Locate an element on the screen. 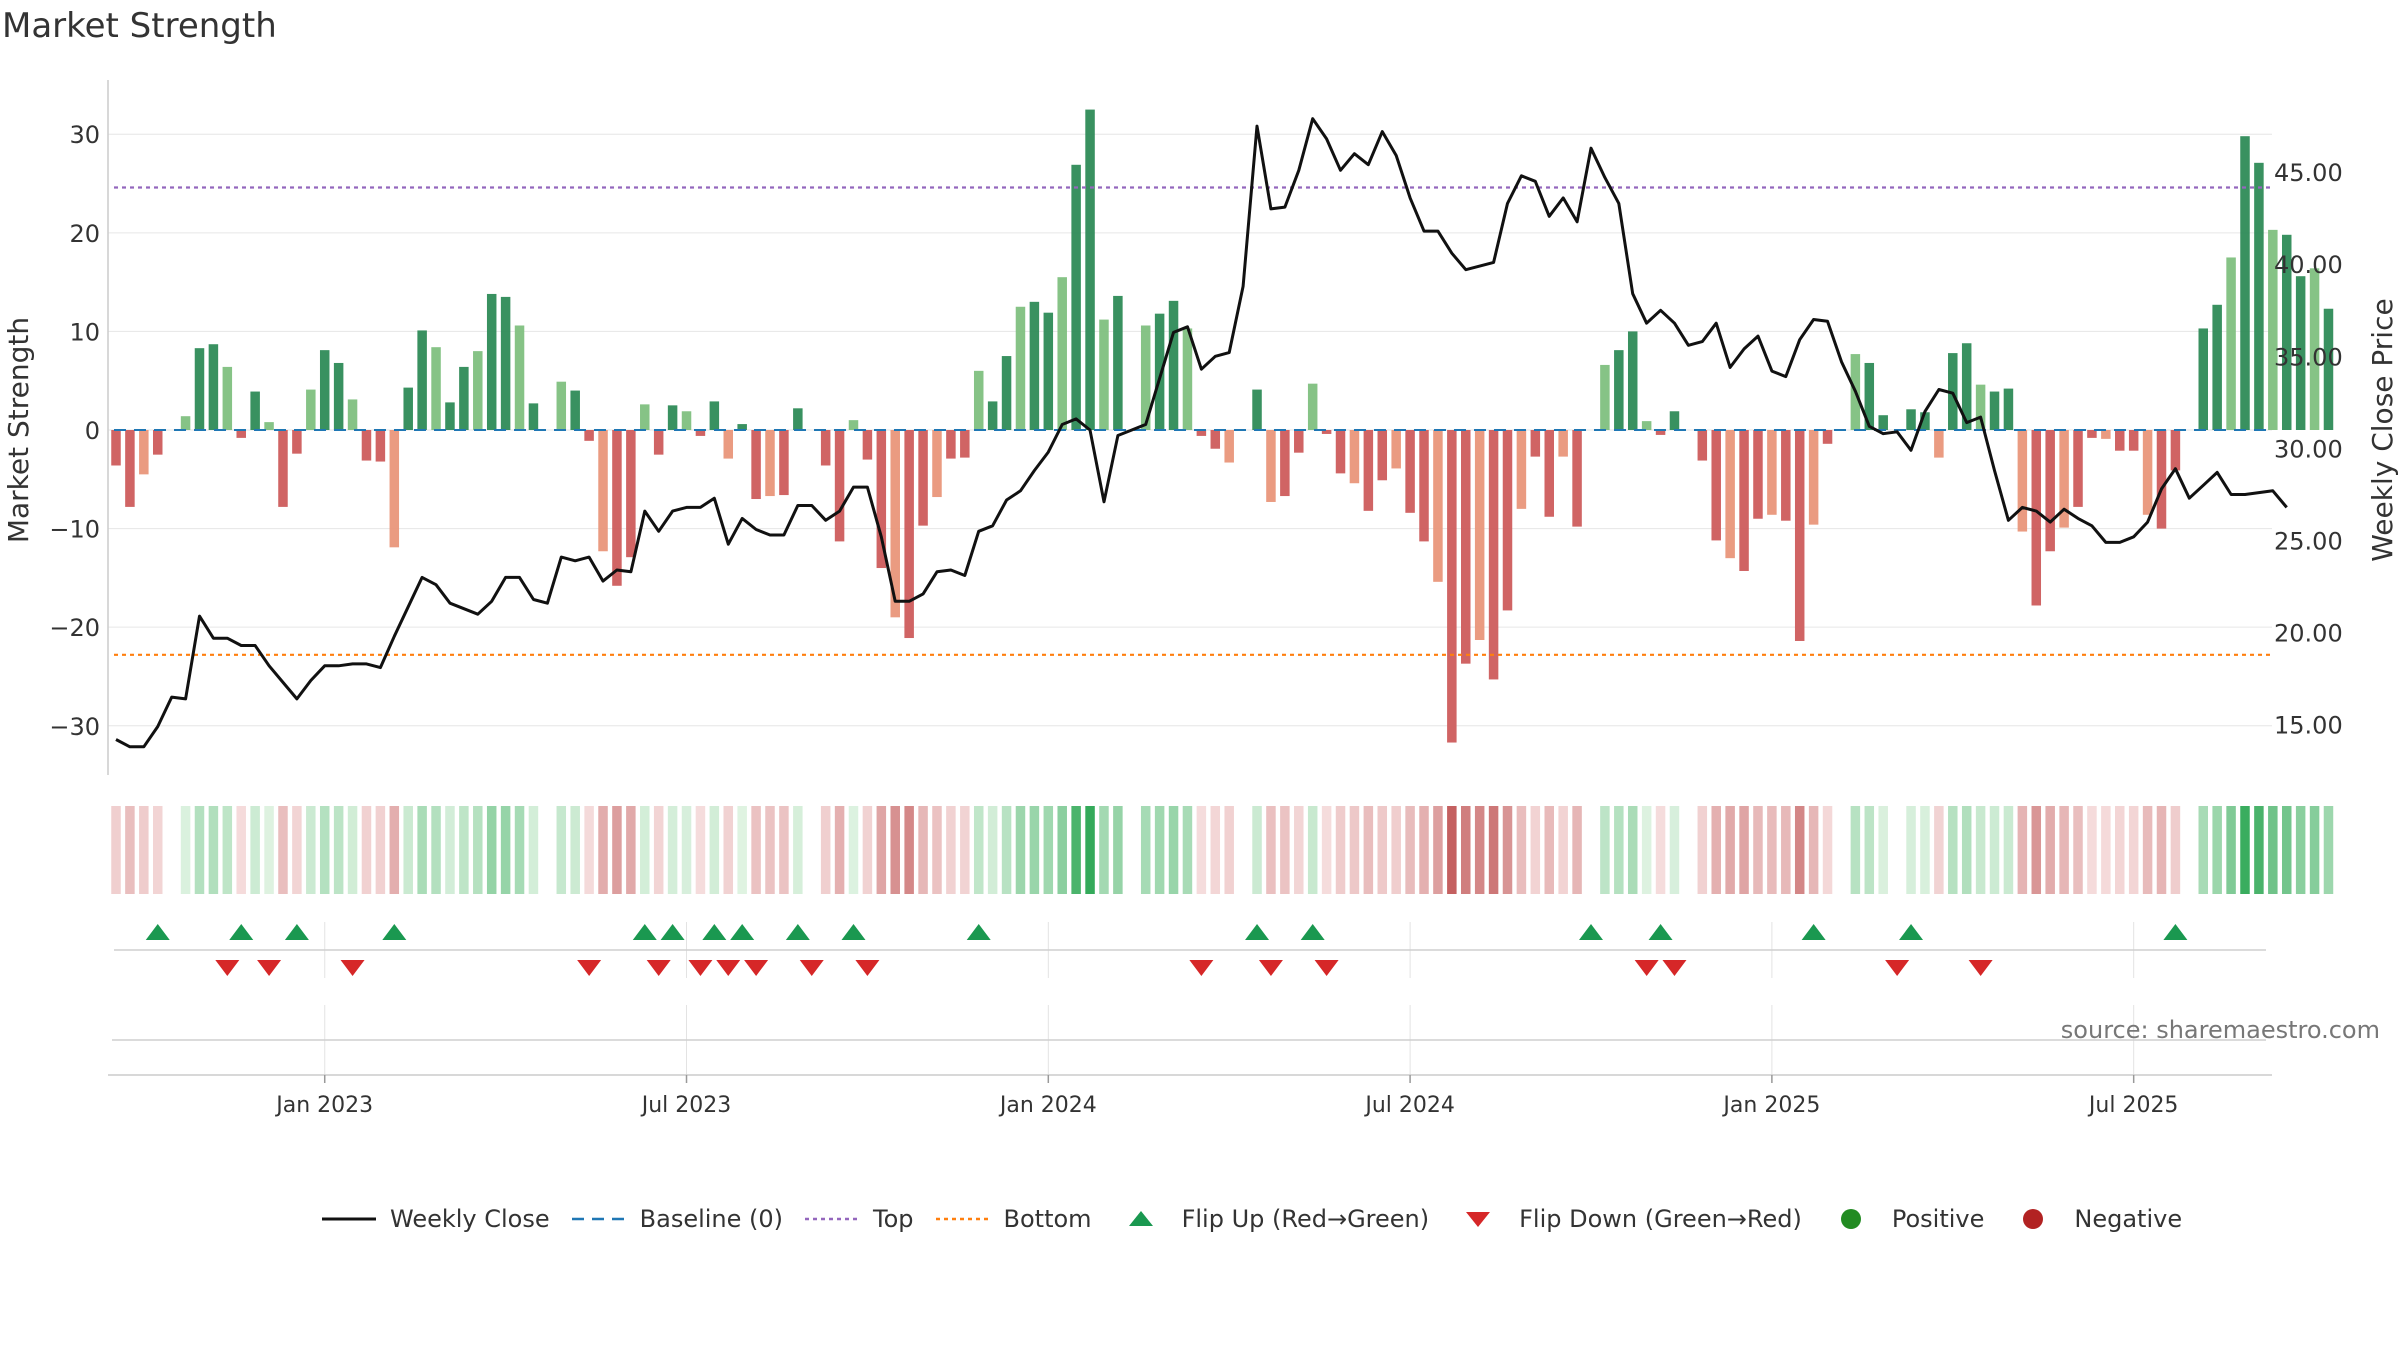 The height and width of the screenshot is (1350, 2400). legend-dot-negative is located at coordinates (2033, 1219).